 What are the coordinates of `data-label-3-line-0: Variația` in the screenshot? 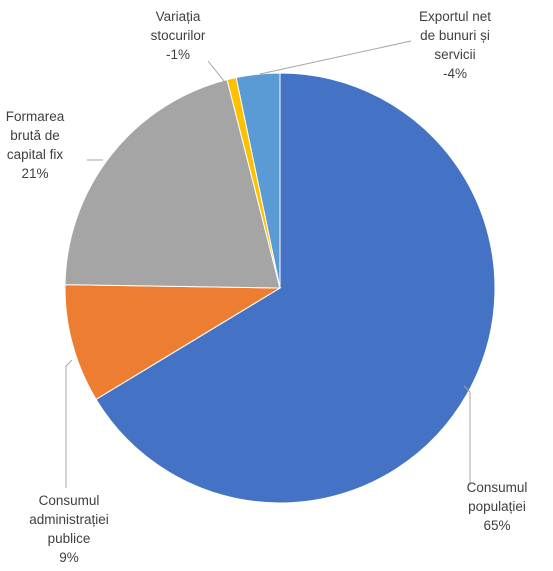 It's located at (178, 16).